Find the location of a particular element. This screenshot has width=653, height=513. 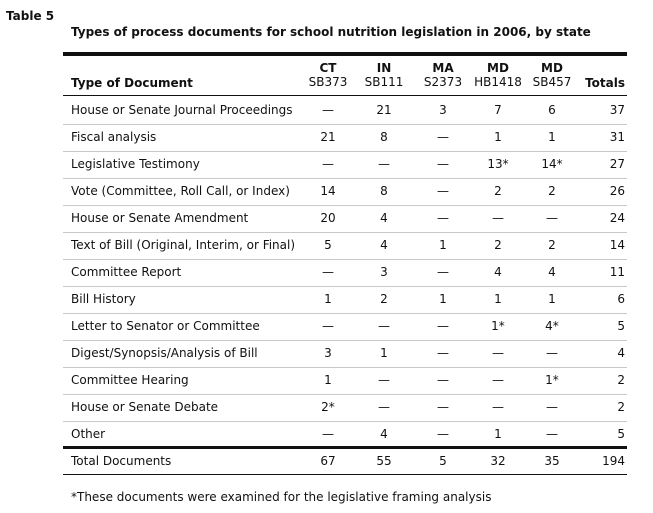

cell-ct: 3 is located at coordinates (328, 353).